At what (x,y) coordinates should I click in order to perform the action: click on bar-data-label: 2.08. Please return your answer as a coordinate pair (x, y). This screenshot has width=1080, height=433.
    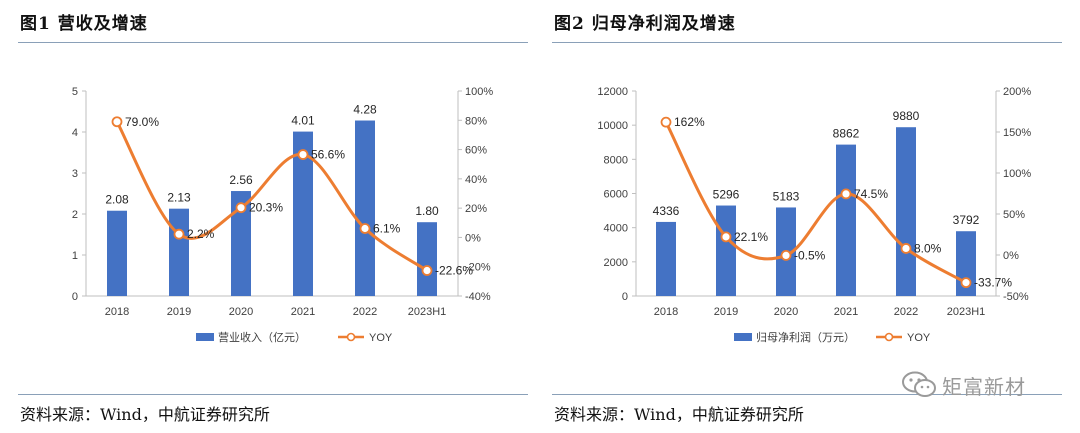
    Looking at the image, I should click on (117, 200).